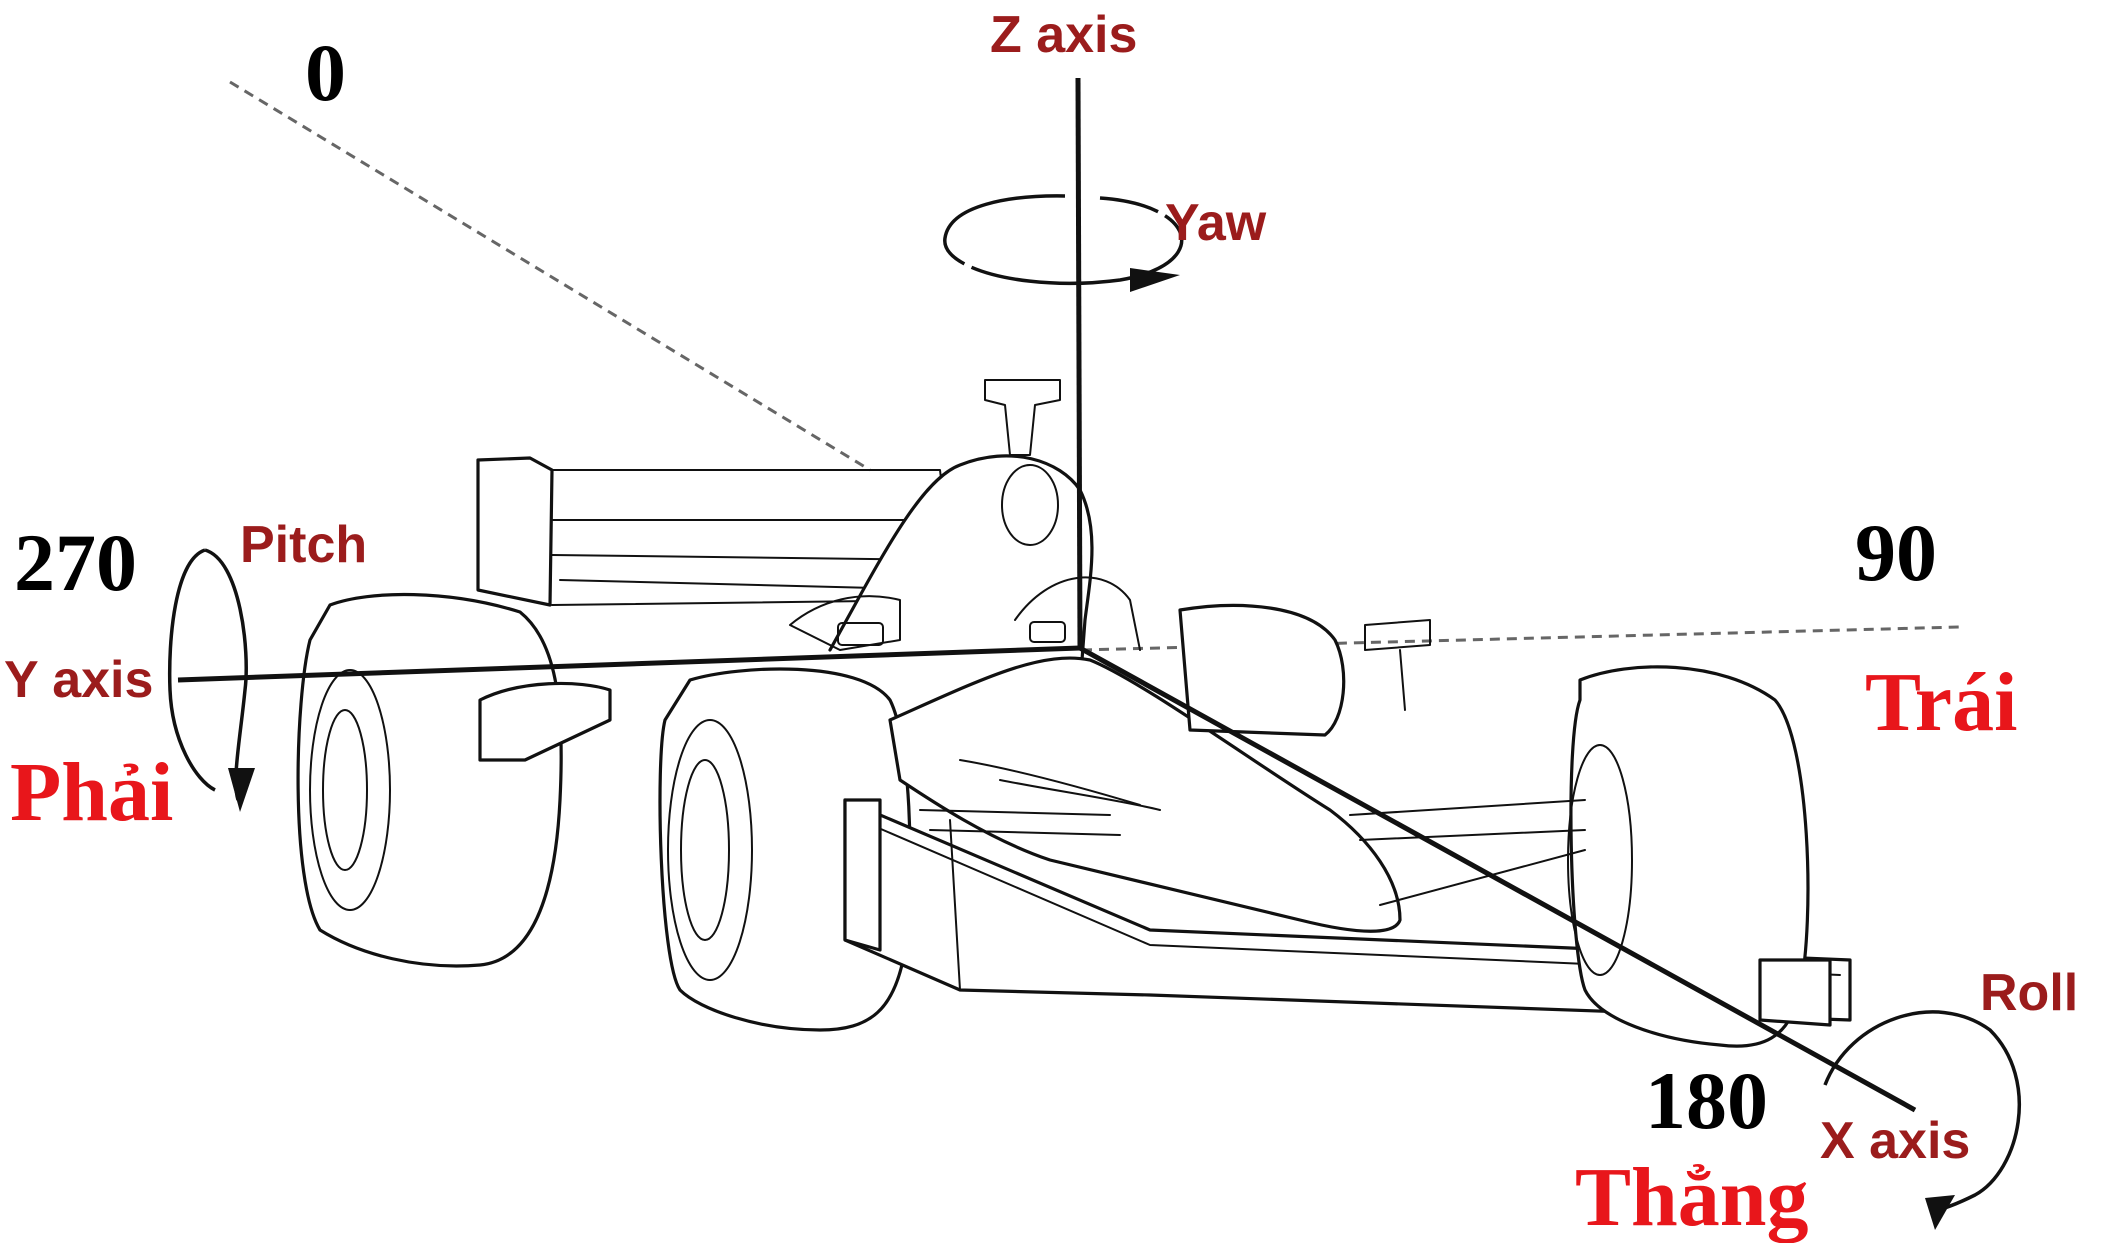  Describe the element at coordinates (2029, 993) in the screenshot. I see `roll-label: Roll` at that location.